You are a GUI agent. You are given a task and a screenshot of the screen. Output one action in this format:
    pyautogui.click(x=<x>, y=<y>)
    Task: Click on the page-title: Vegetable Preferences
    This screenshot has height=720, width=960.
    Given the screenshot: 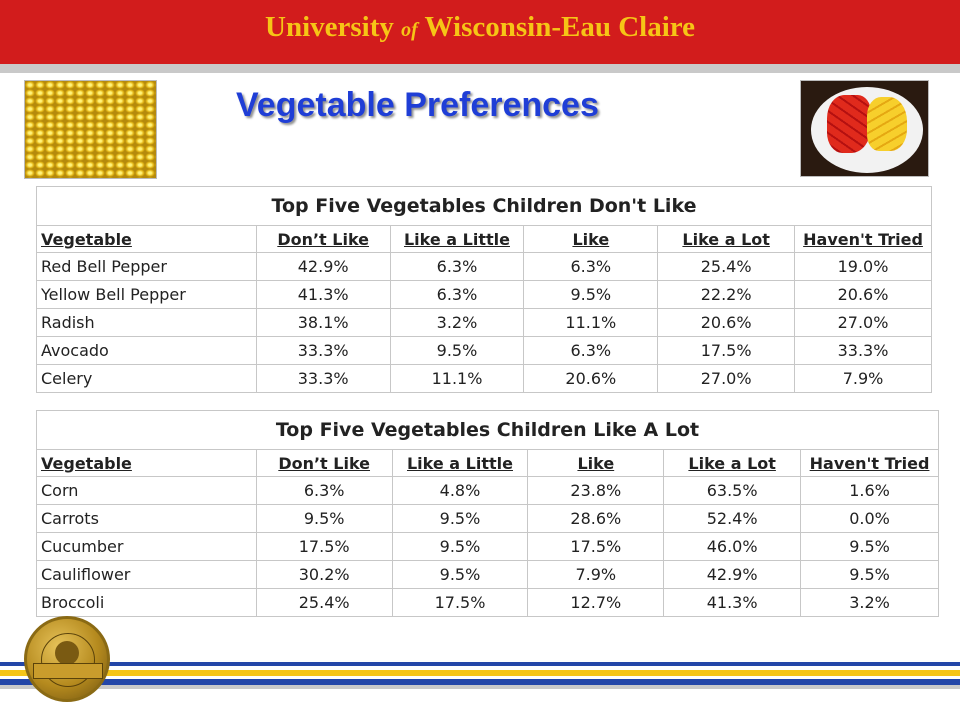 What is the action you would take?
    pyautogui.click(x=417, y=105)
    